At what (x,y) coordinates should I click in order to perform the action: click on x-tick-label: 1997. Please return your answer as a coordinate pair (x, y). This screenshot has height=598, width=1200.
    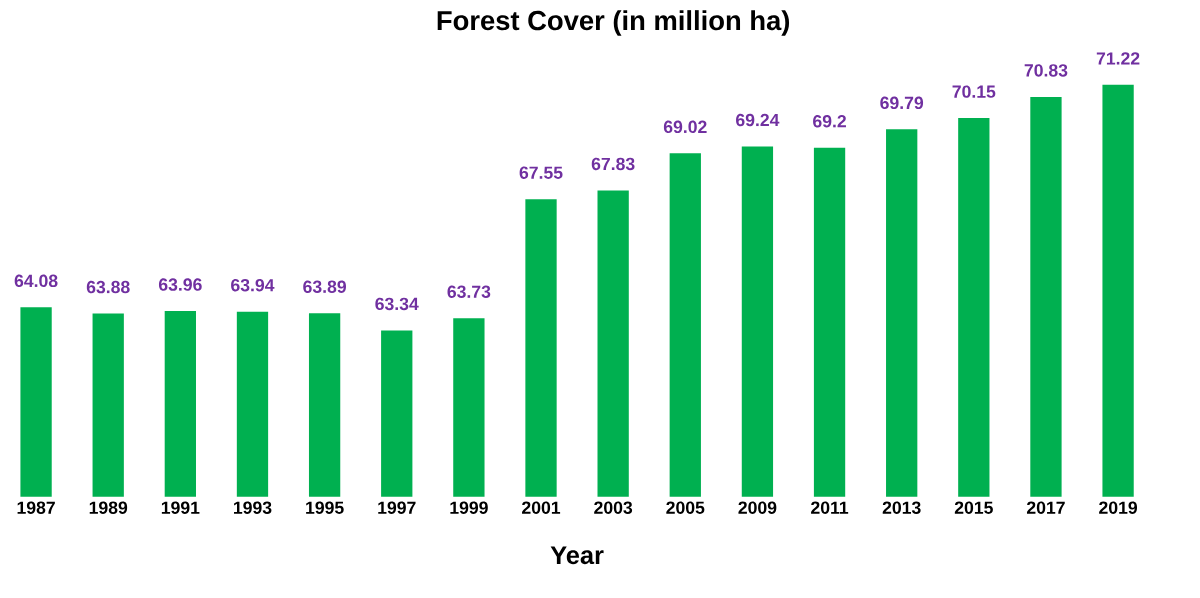
    Looking at the image, I should click on (397, 508).